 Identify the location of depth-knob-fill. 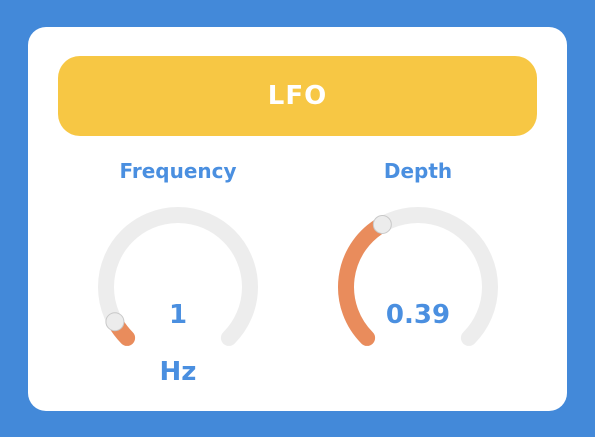
(364, 281).